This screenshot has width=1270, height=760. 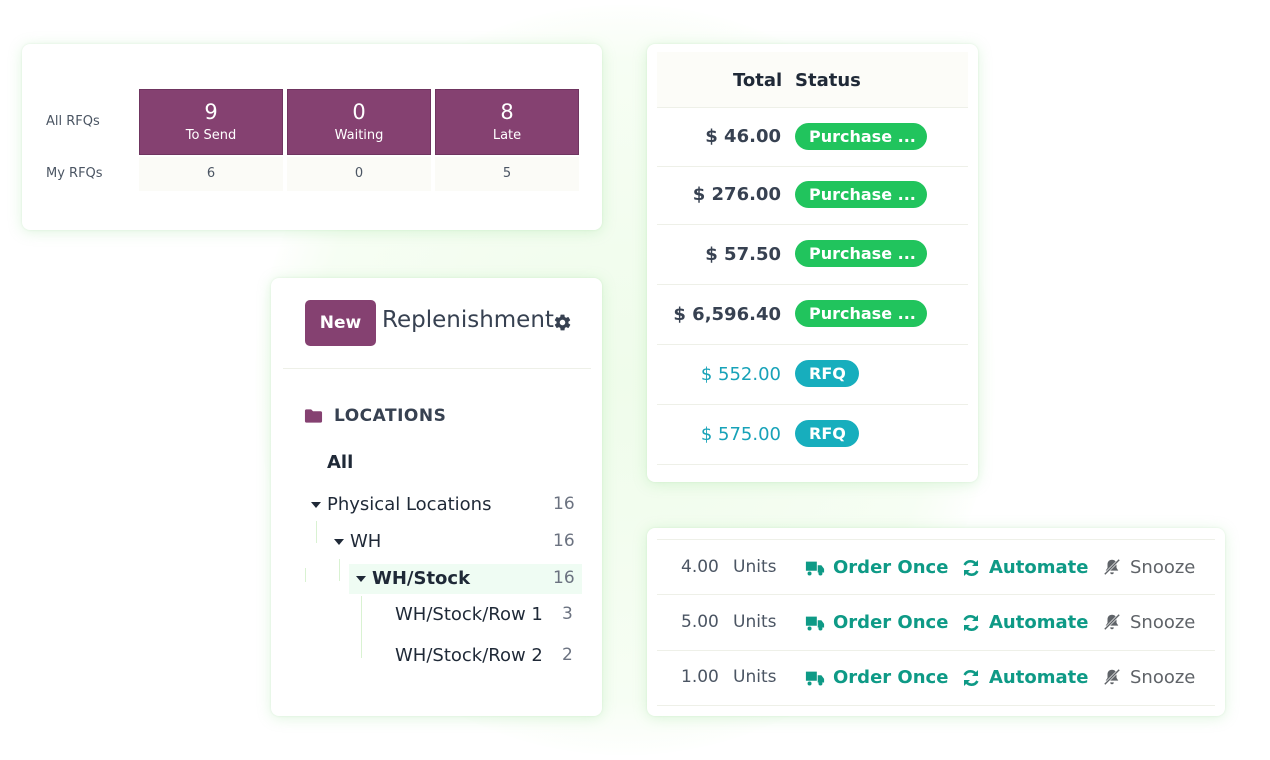 What do you see at coordinates (562, 322) in the screenshot?
I see `gear-icon` at bounding box center [562, 322].